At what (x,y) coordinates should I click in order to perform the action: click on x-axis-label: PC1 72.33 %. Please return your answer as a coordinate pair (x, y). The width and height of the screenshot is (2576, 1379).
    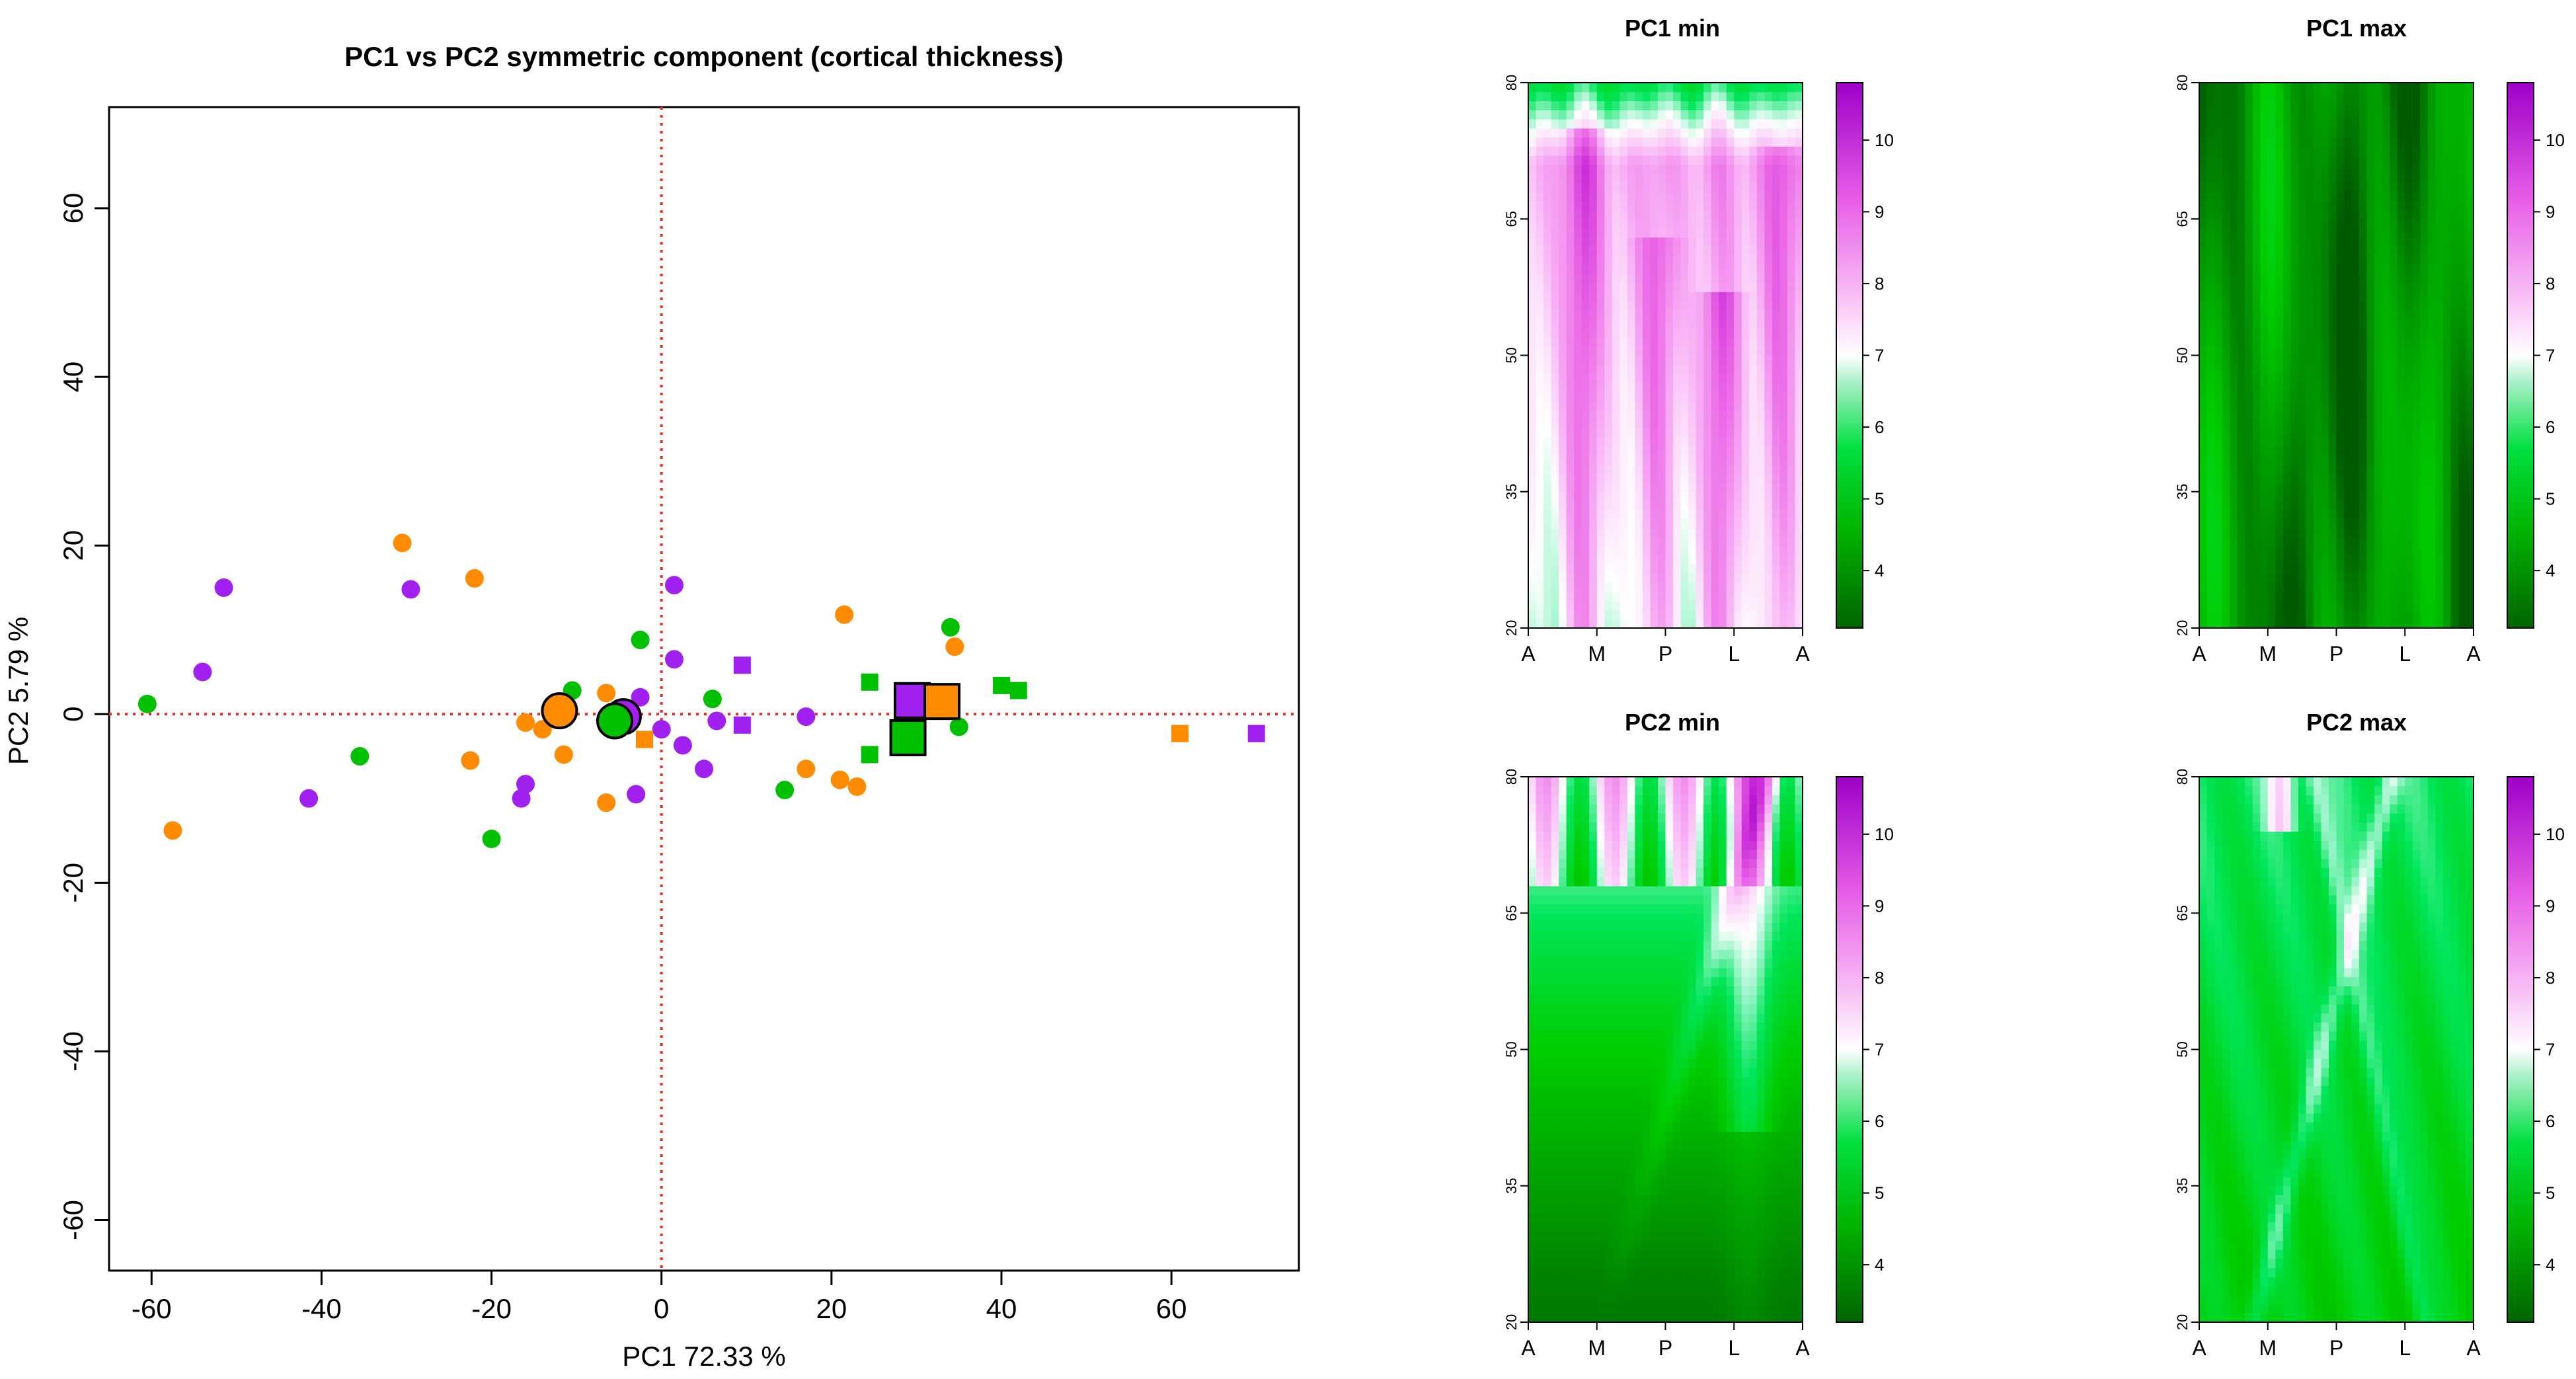
    Looking at the image, I should click on (704, 1356).